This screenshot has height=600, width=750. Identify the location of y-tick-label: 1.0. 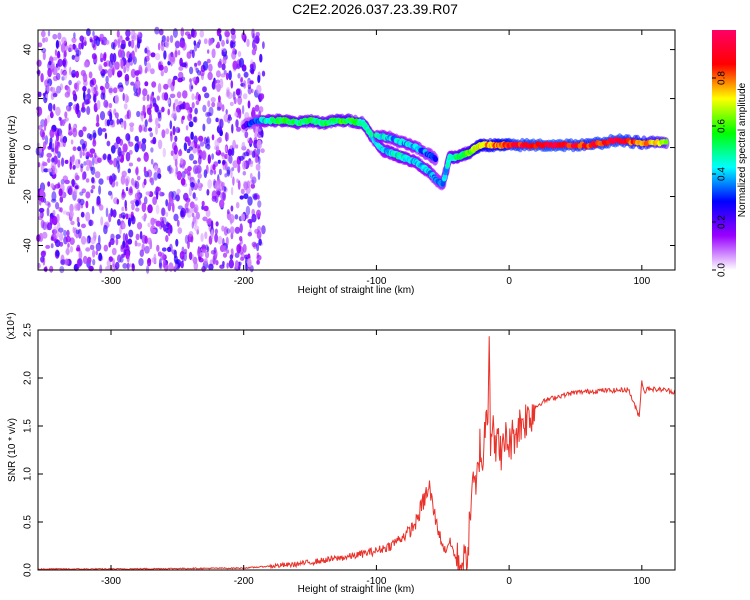
(28, 474).